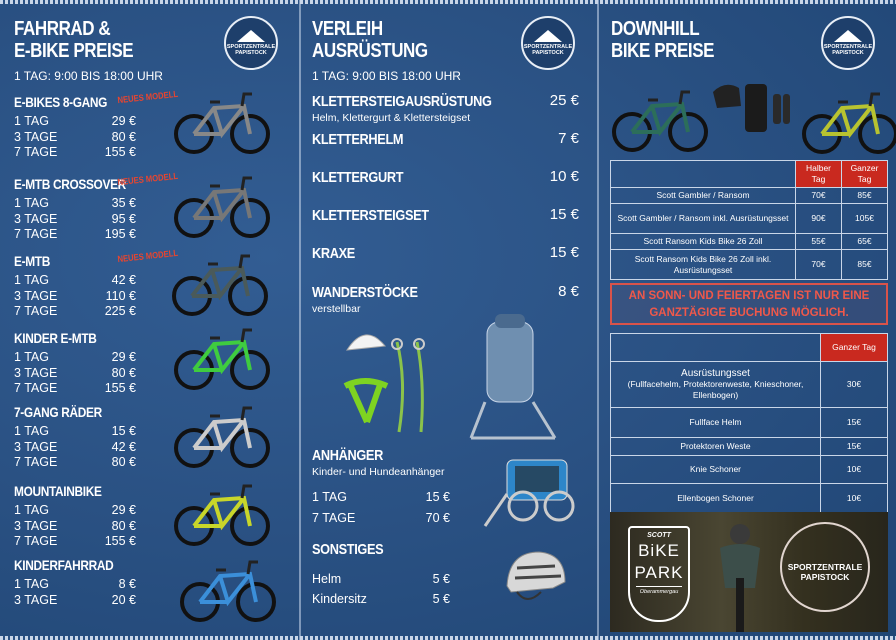 This screenshot has width=896, height=640. What do you see at coordinates (864, 218) in the screenshot?
I see `full-day-price: 105€` at bounding box center [864, 218].